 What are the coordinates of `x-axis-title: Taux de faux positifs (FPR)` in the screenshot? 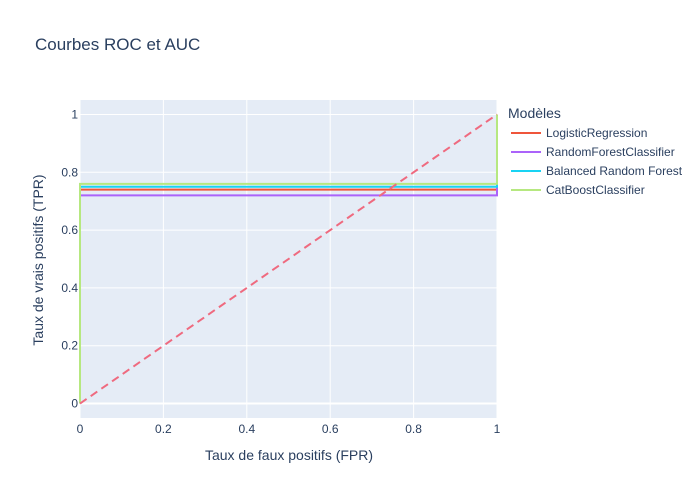 It's located at (289, 455).